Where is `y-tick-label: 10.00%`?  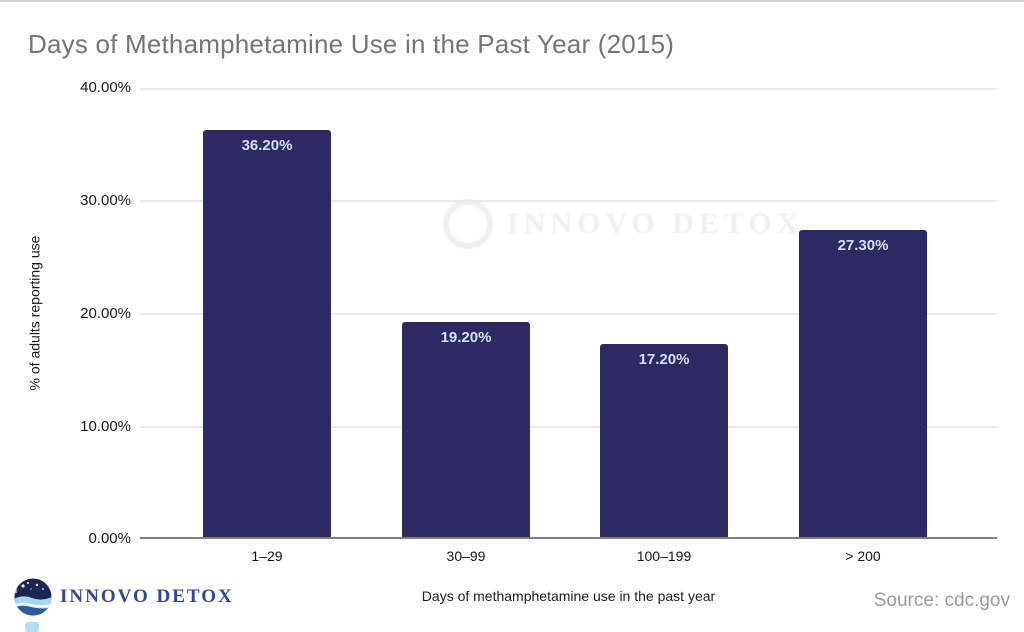 y-tick-label: 10.00% is located at coordinates (105, 426).